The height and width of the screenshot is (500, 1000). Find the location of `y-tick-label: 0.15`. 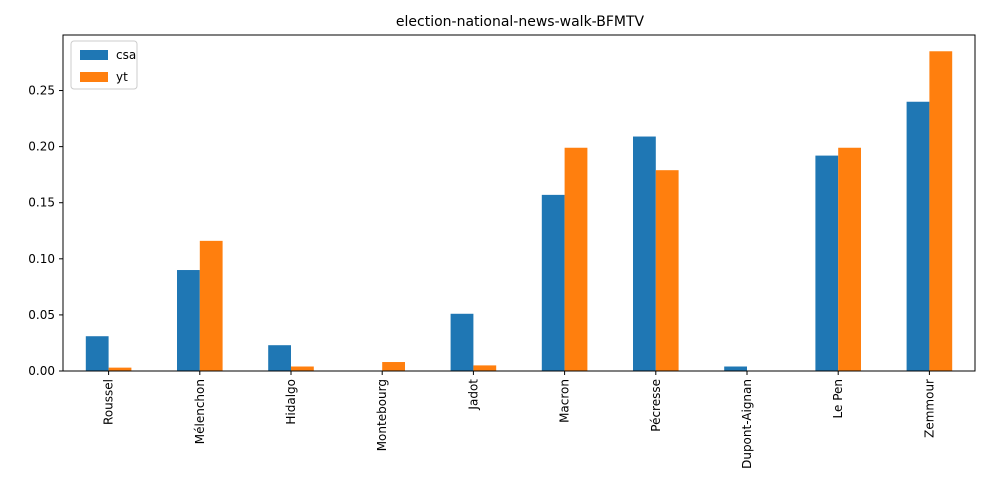

y-tick-label: 0.15 is located at coordinates (41, 203).